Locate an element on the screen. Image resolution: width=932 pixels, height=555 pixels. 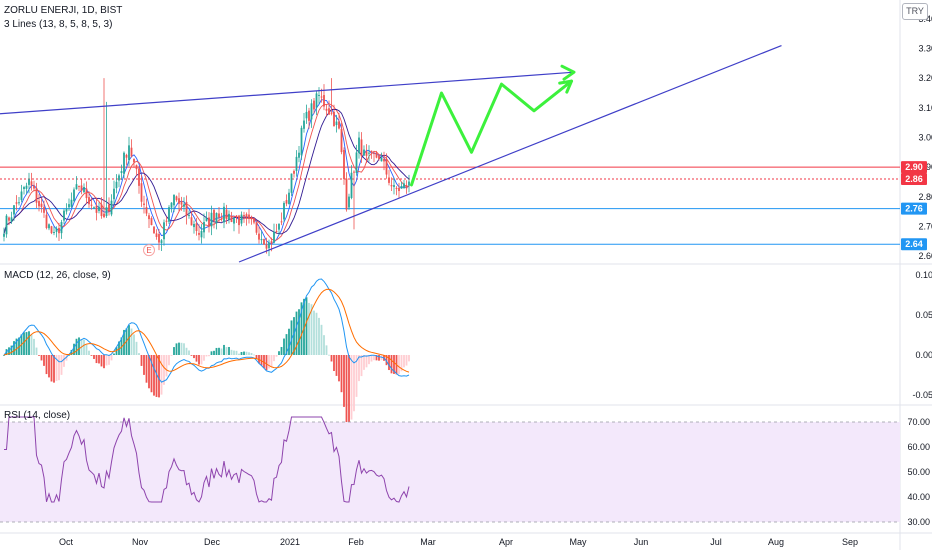
macd-label: MACD (12, 26, close, 9) is located at coordinates (57, 275).